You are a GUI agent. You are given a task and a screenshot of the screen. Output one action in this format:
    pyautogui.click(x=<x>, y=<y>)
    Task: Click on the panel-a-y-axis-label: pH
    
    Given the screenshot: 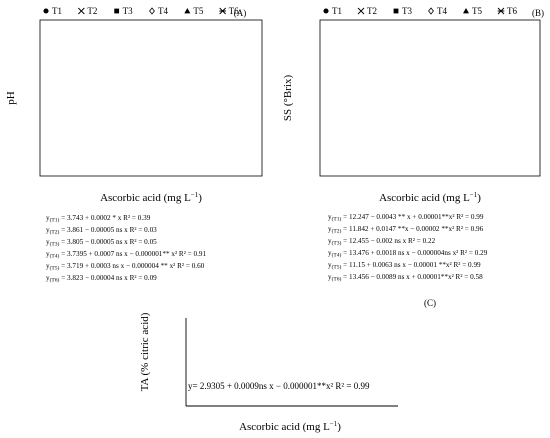 What is the action you would take?
    pyautogui.click(x=11, y=98)
    